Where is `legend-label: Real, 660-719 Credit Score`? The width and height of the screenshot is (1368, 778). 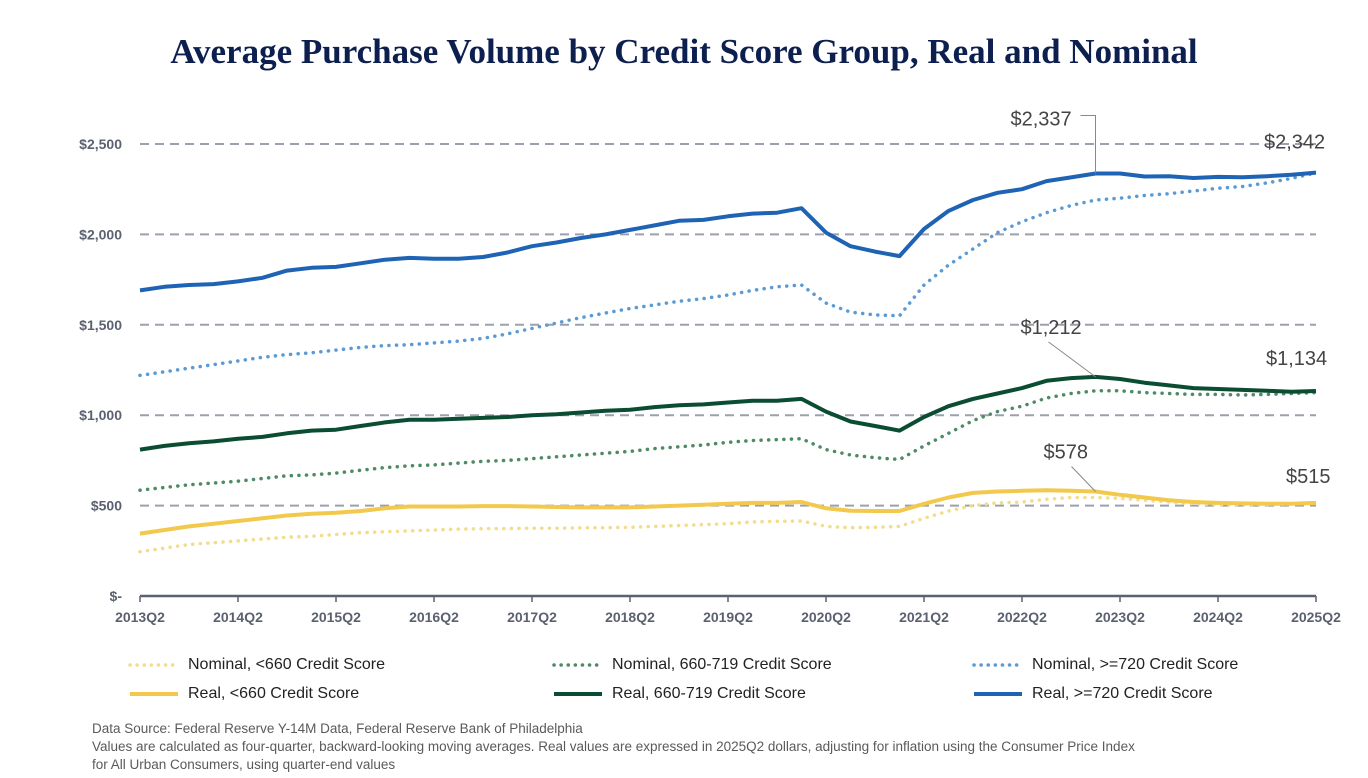 legend-label: Real, 660-719 Credit Score is located at coordinates (709, 693).